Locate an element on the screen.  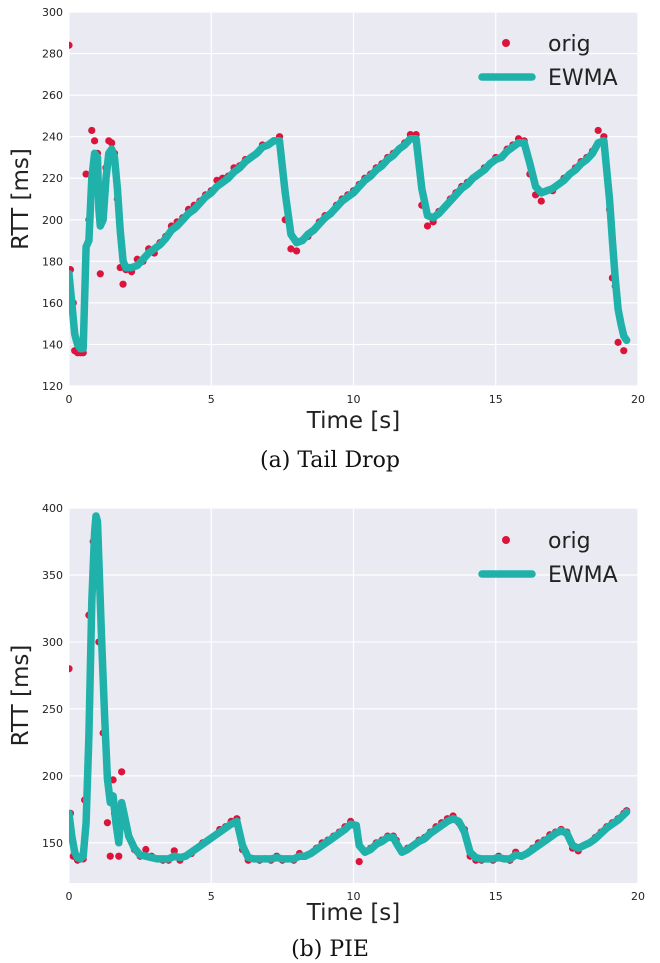
y-tick-label: 400 is located at coordinates (52, 508).